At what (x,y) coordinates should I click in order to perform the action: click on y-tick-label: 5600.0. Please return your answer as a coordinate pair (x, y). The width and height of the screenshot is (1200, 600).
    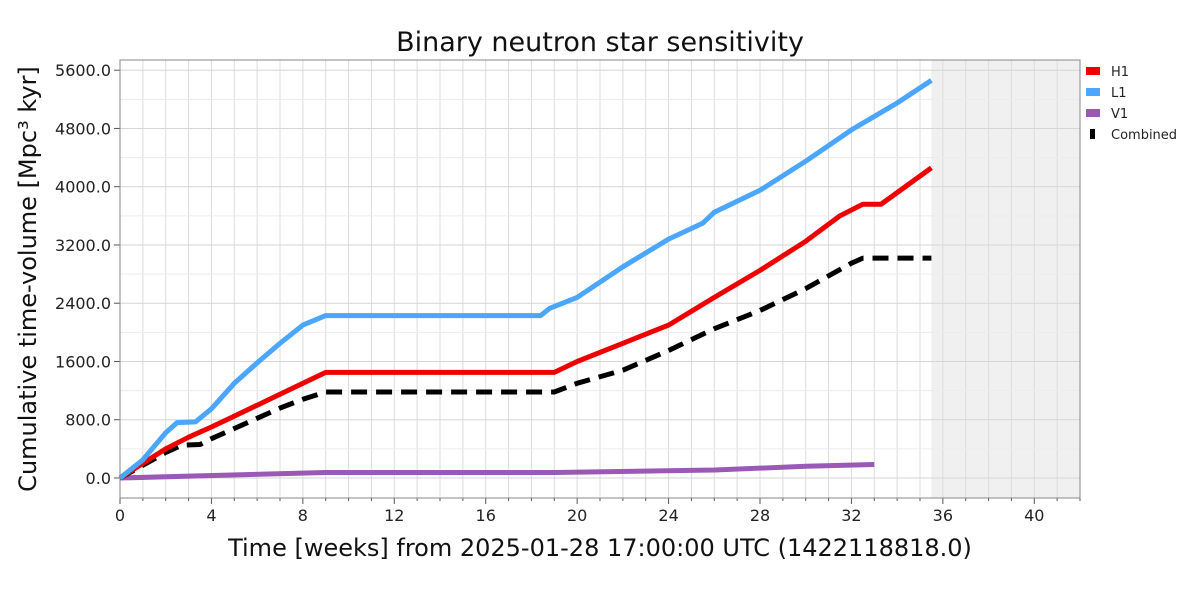
    Looking at the image, I should click on (83, 70).